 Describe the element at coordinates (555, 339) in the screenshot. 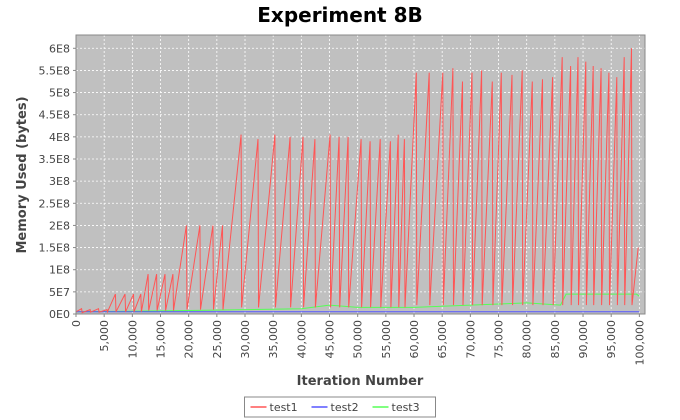

I see `x-tick-label: 85,000` at that location.